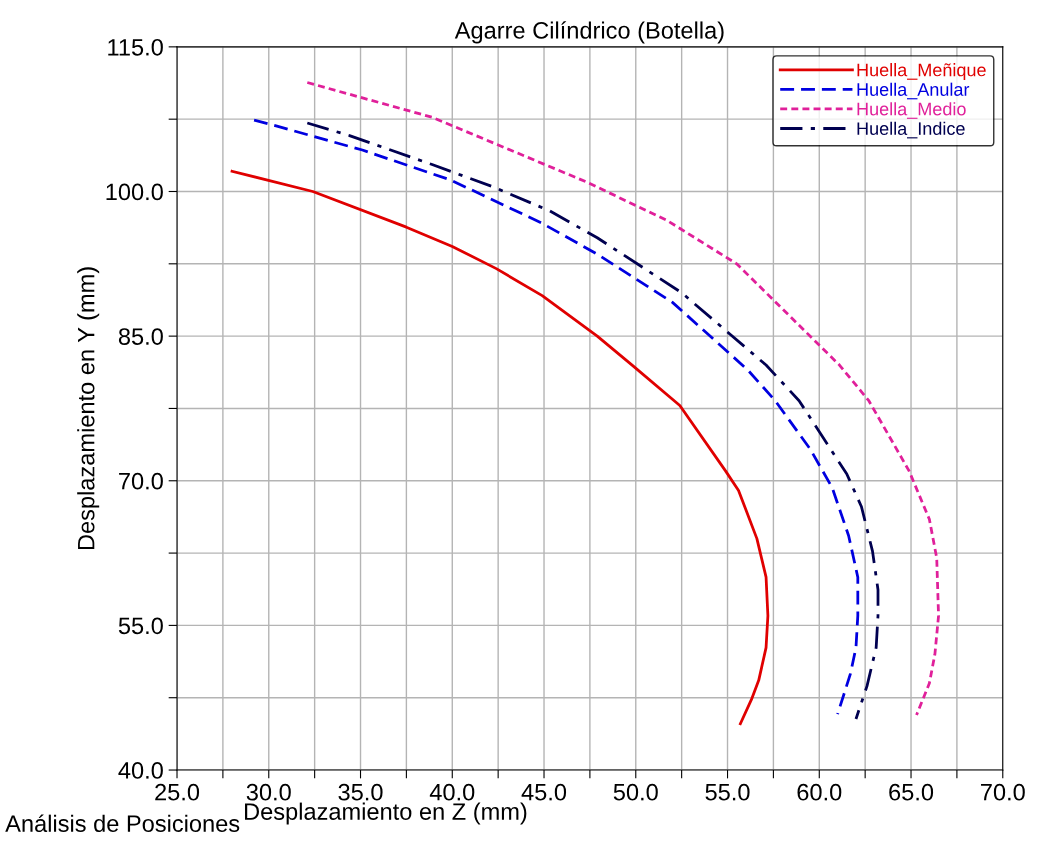 Image resolution: width=1037 pixels, height=852 pixels. Describe the element at coordinates (134, 192) in the screenshot. I see `y-tick-label: 100.0` at that location.